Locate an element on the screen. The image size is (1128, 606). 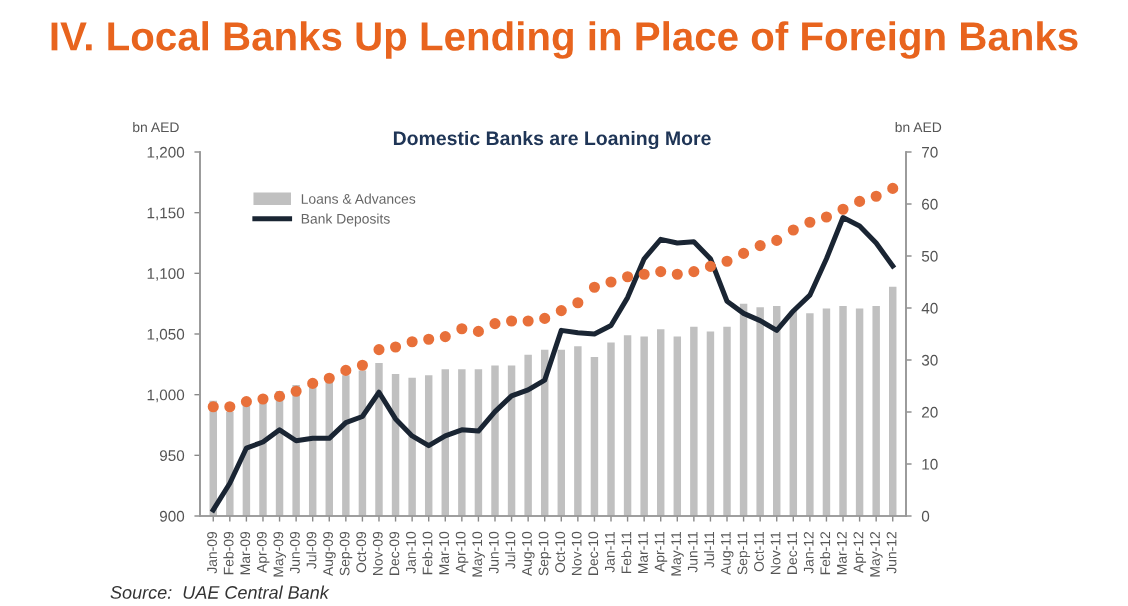
chart-title: IV. Local Banks Up Lending in Place of Foreign Banks is located at coordinates (564, 40).